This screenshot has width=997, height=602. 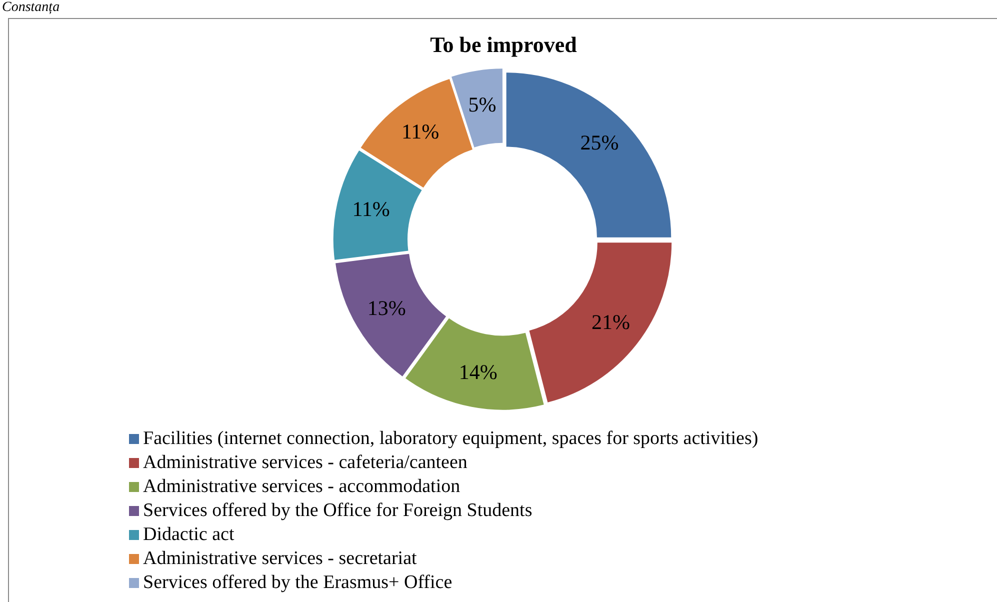 What do you see at coordinates (297, 583) in the screenshot?
I see `legend-label: Services offered by the Erasmus+ Office` at bounding box center [297, 583].